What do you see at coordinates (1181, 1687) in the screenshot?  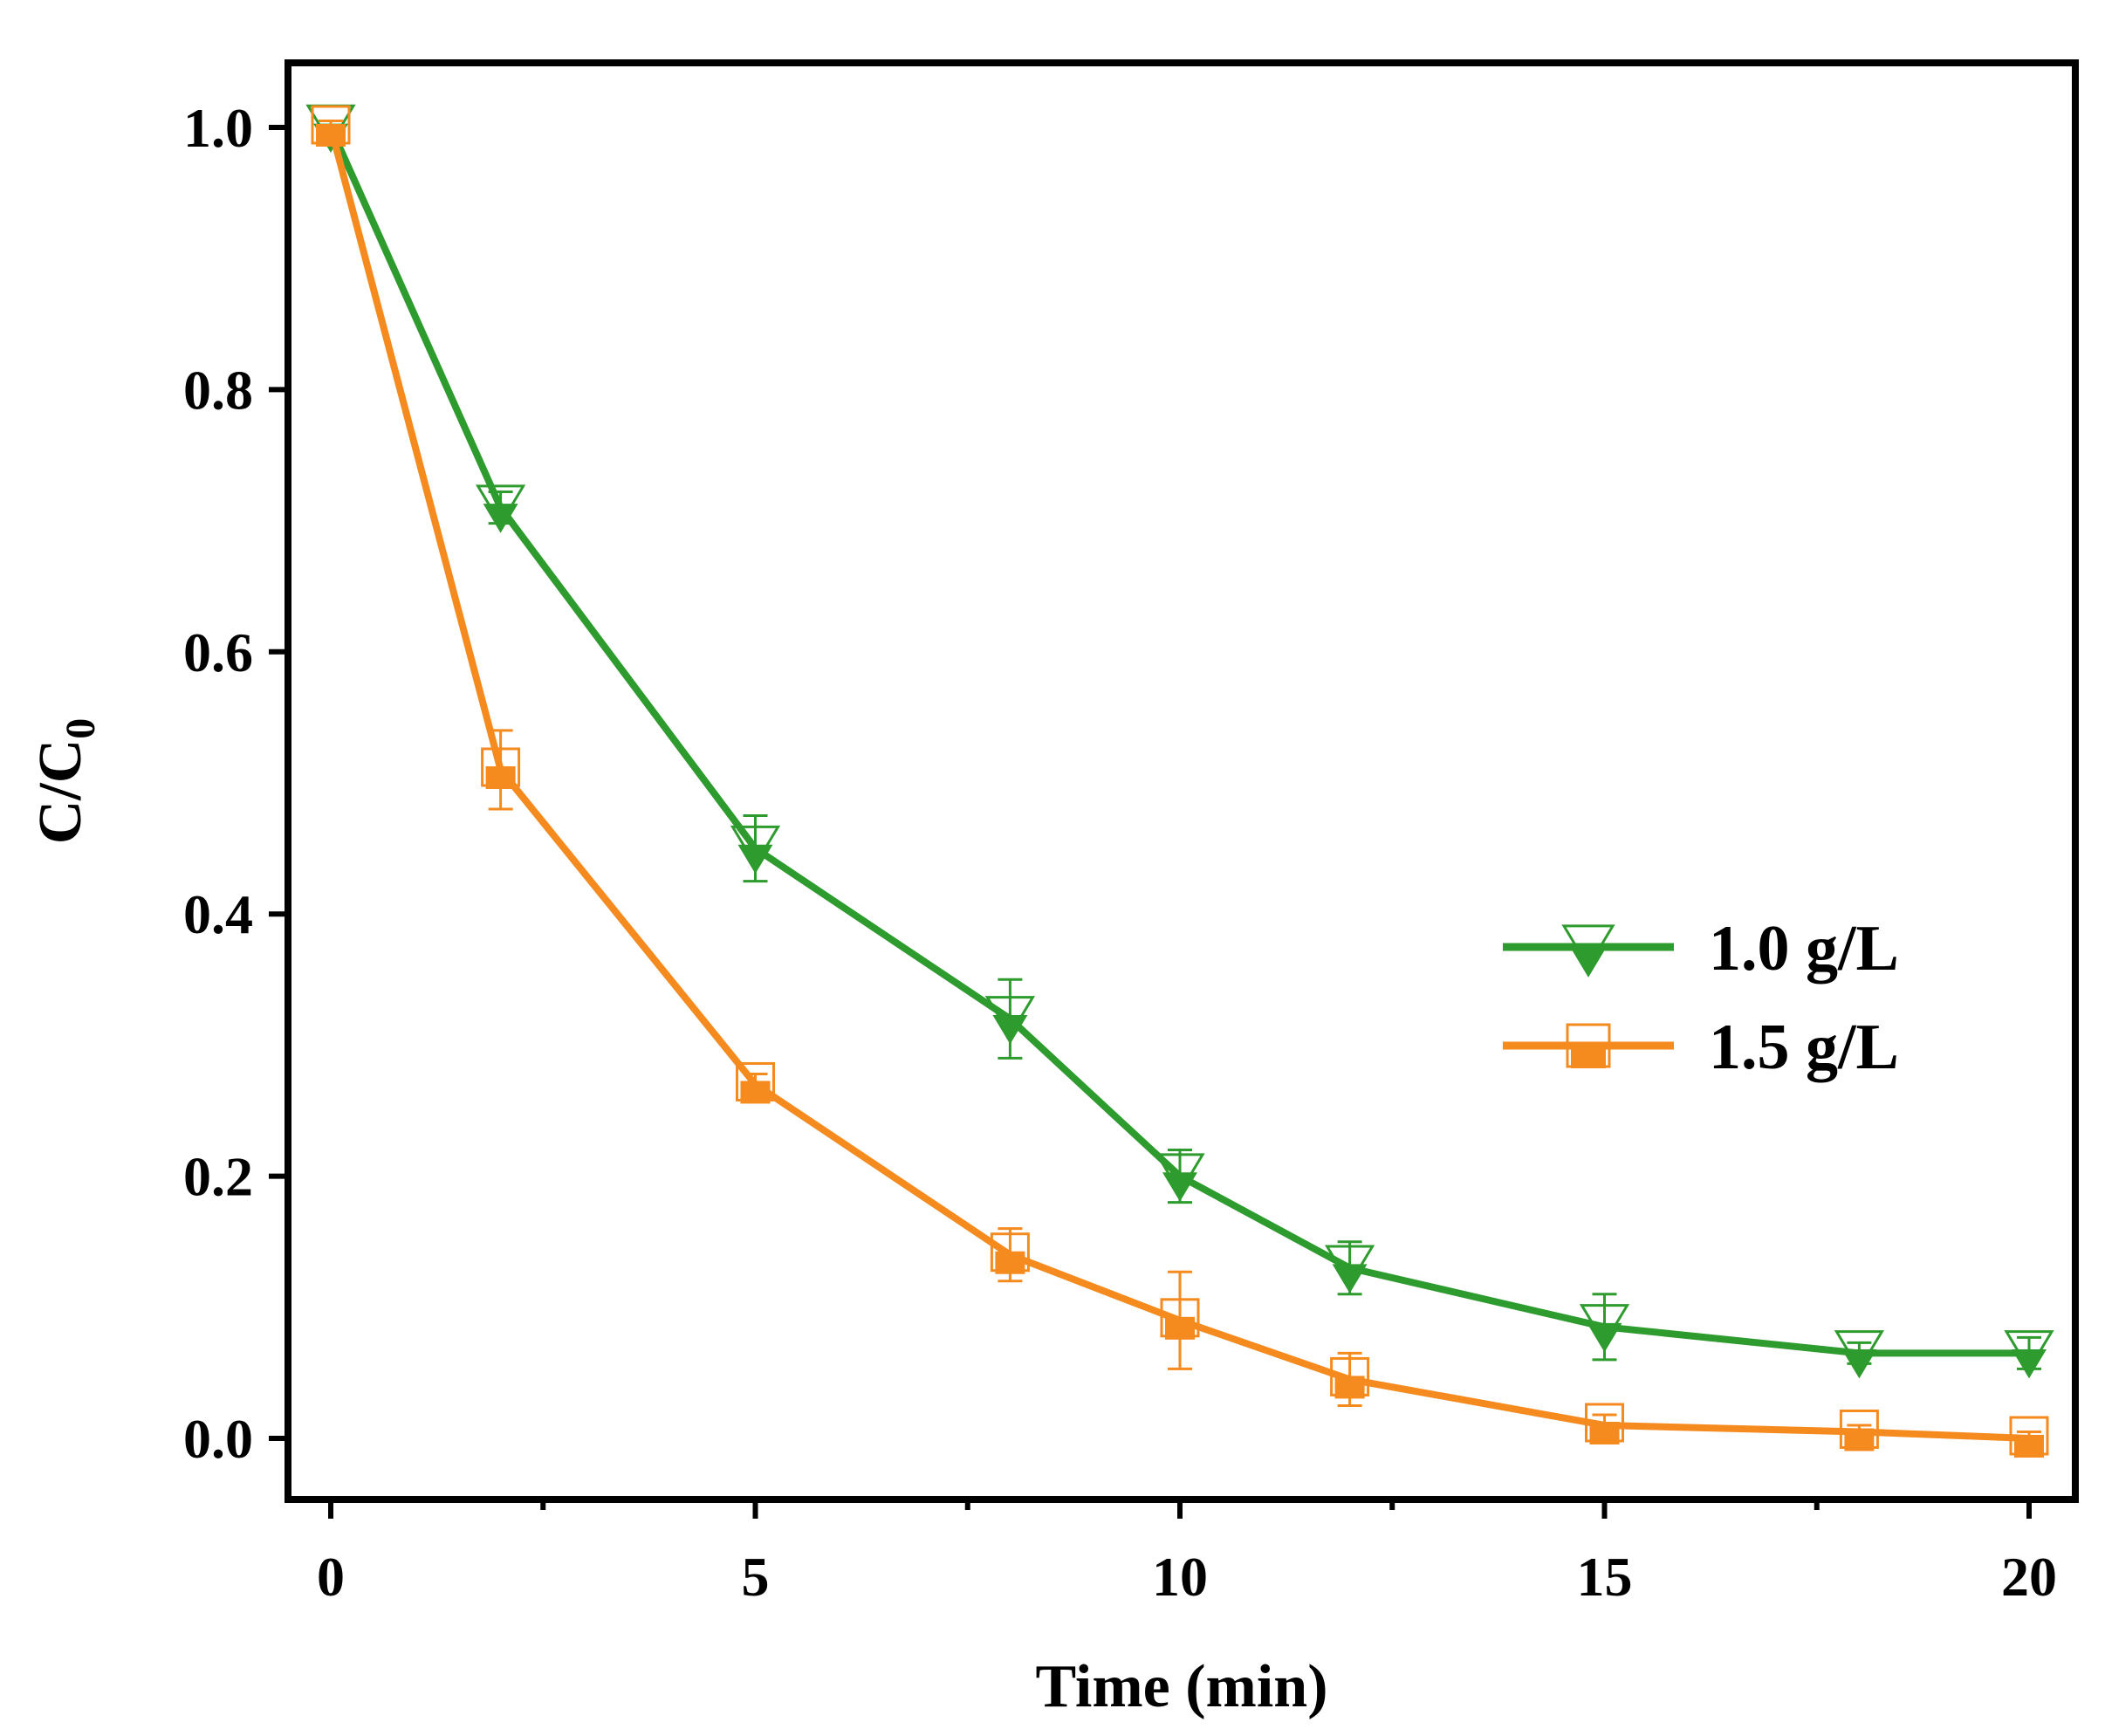 I see `x-axis-title: Time (min)` at bounding box center [1181, 1687].